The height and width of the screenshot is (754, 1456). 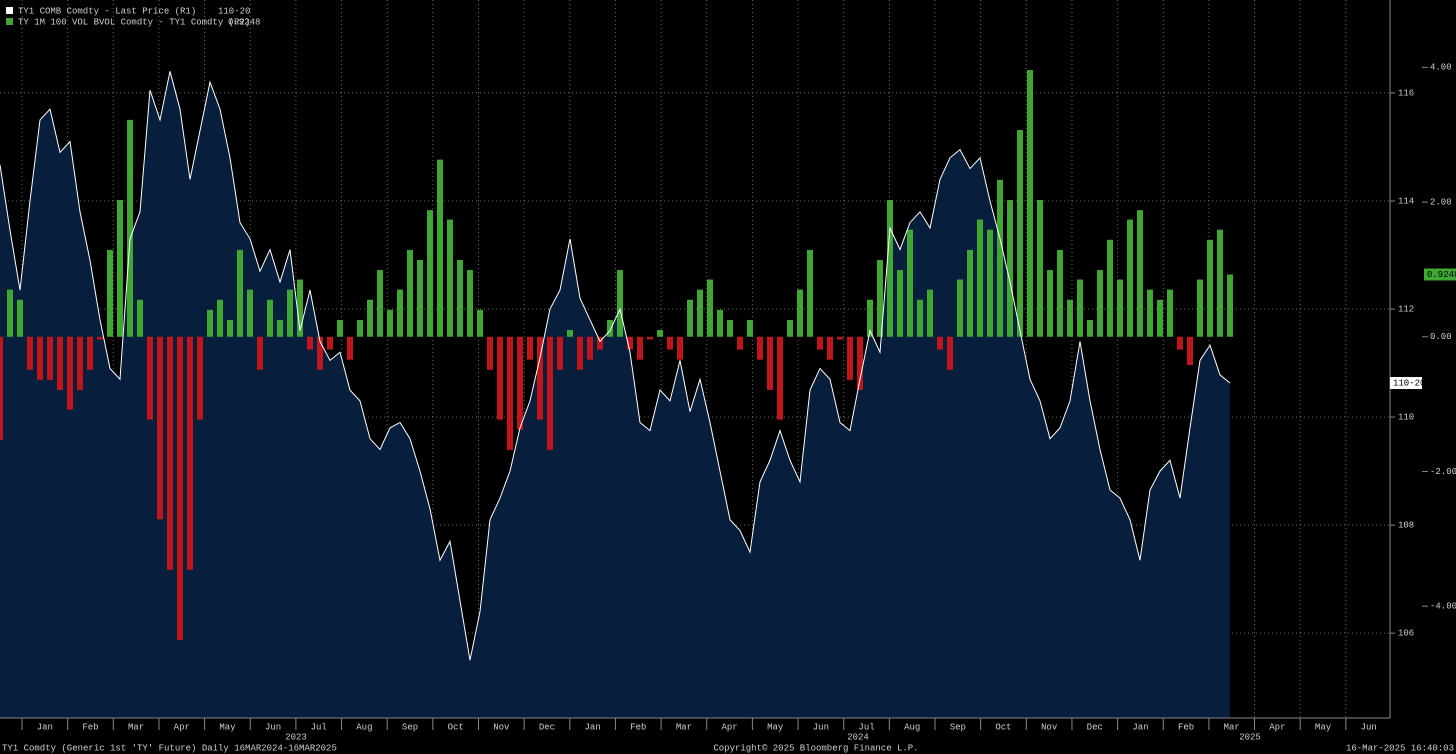 What do you see at coordinates (319, 727) in the screenshot?
I see `x-tick-label: Jul` at bounding box center [319, 727].